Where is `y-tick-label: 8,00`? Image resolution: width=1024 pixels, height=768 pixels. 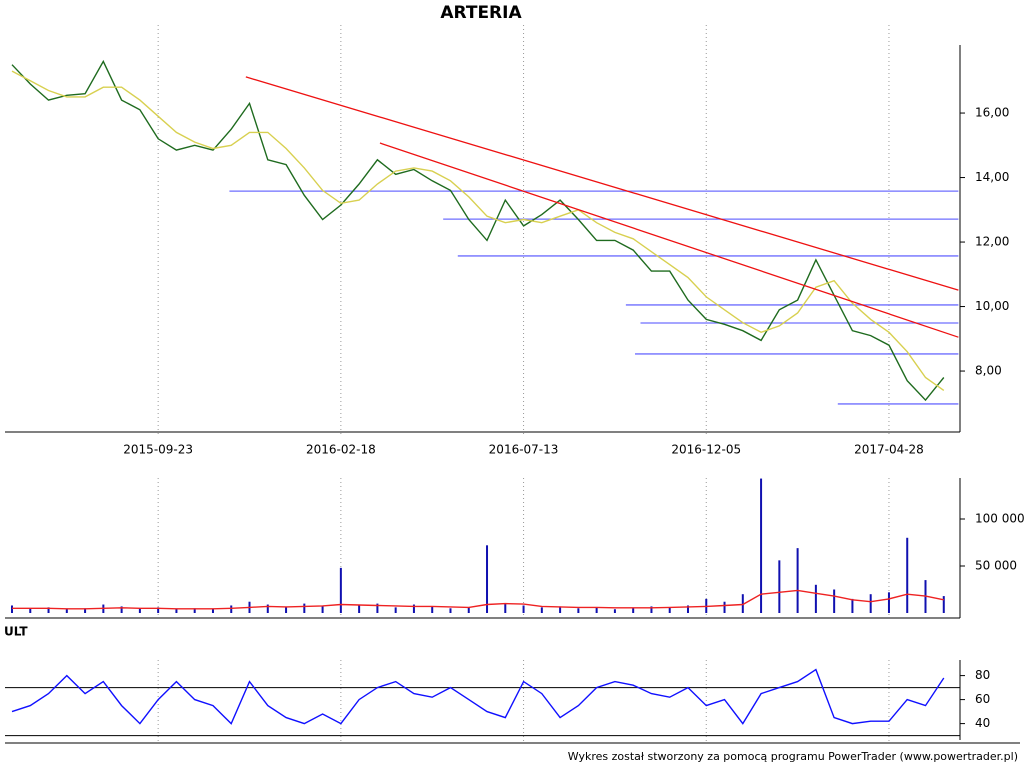
y-tick-label: 8,00 is located at coordinates (988, 371).